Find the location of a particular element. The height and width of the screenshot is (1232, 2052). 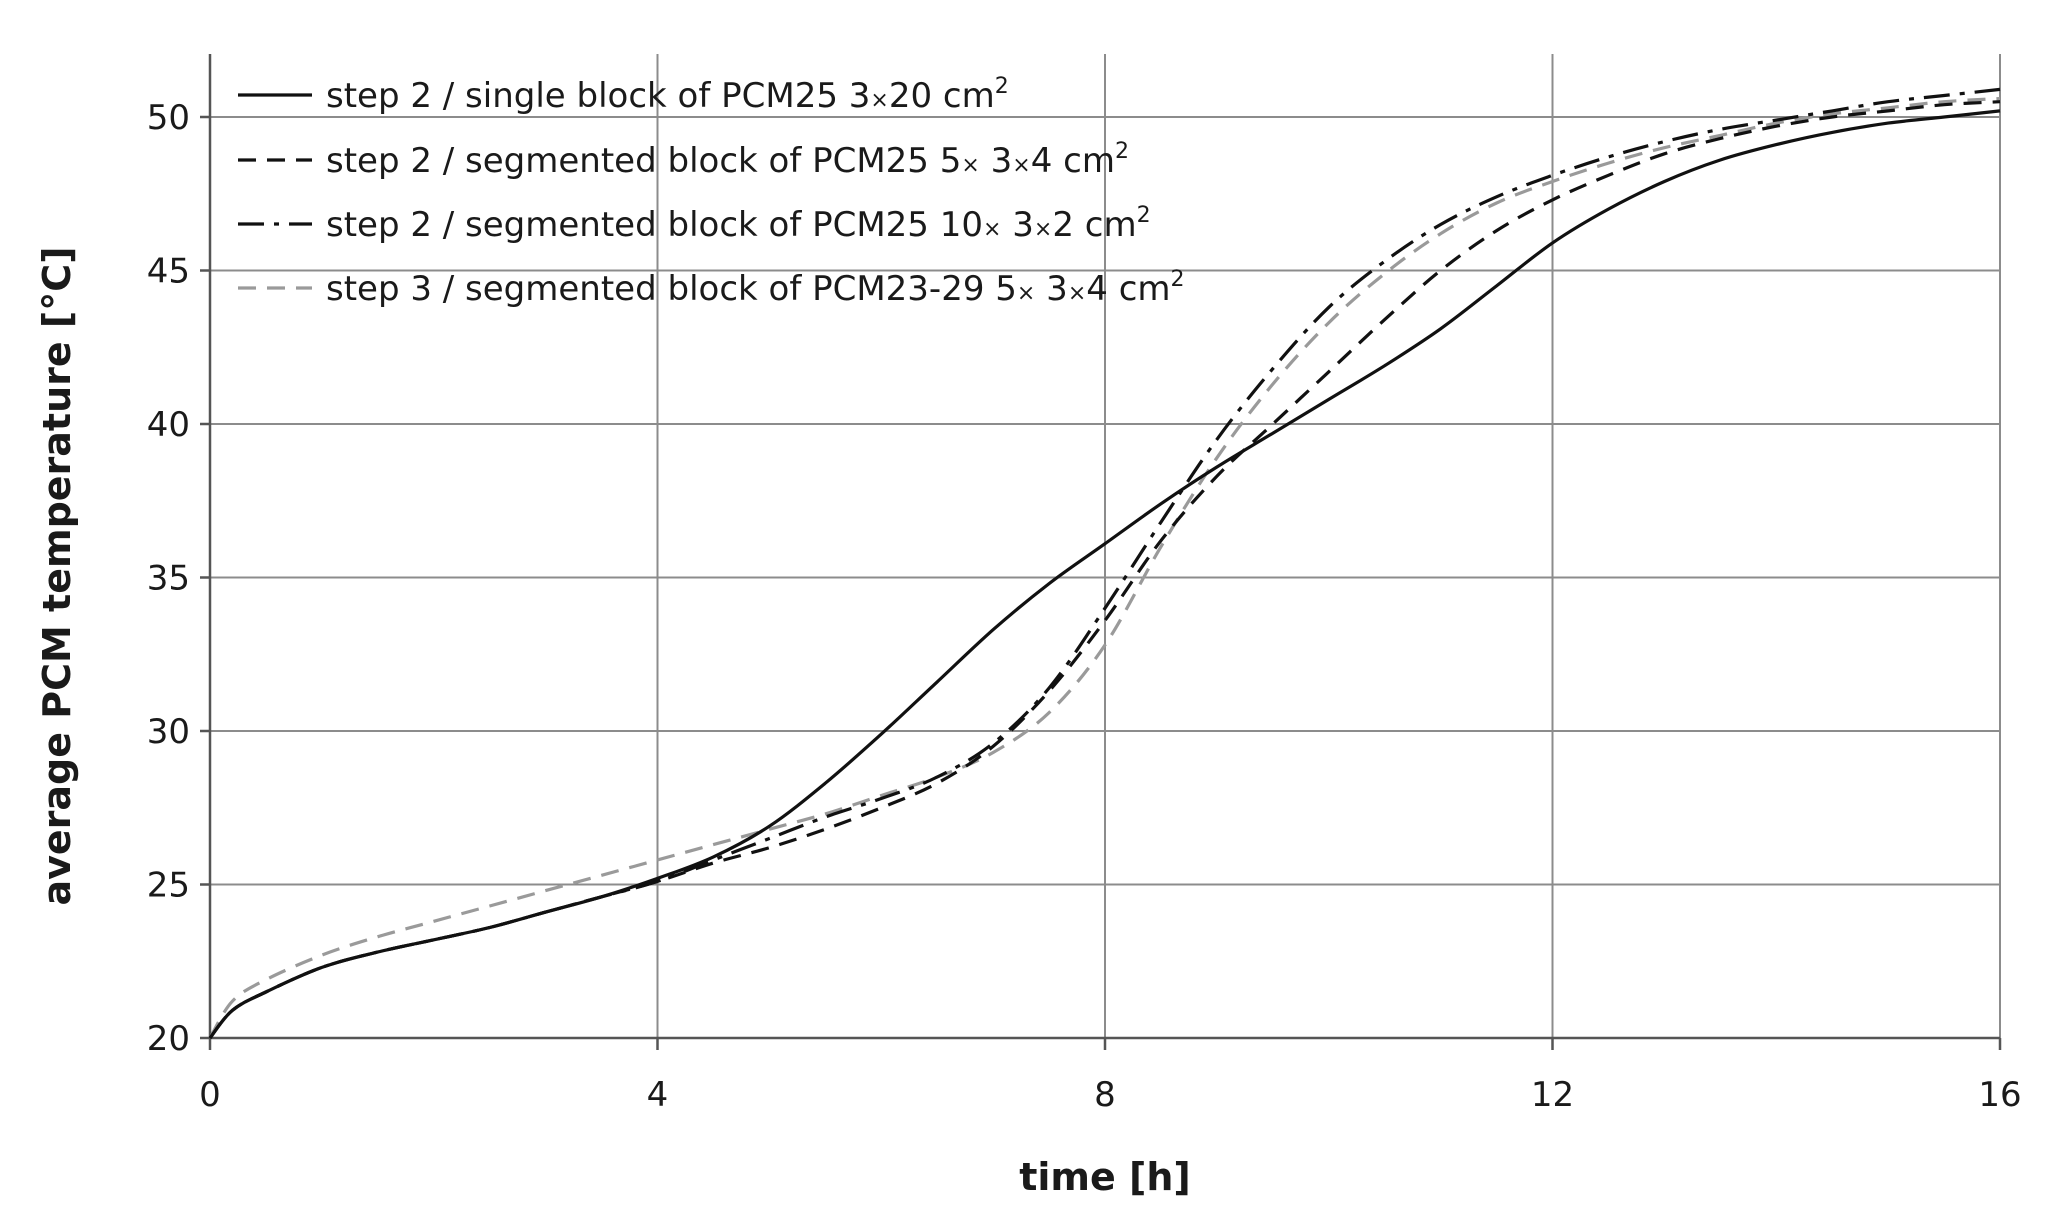

y-tick-label: 30 is located at coordinates (168, 732).